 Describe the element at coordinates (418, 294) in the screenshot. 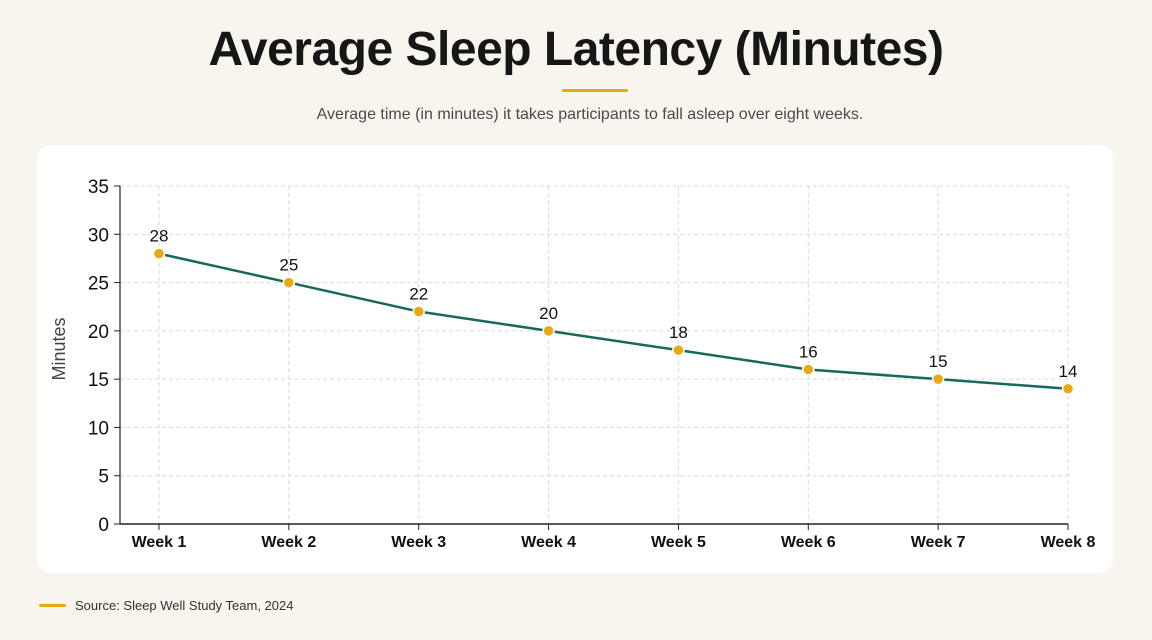

I see `data-label: 22` at that location.